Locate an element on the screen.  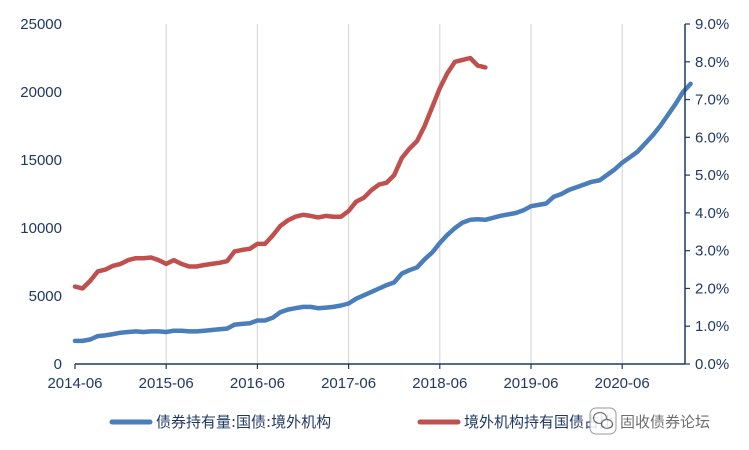
left-y-tick-label: 25000 is located at coordinates (41, 24).